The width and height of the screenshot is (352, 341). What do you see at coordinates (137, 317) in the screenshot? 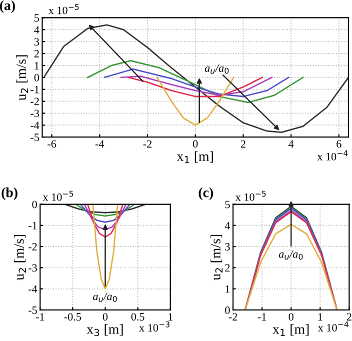
I see `x-tick-label: 0.5` at bounding box center [137, 317].